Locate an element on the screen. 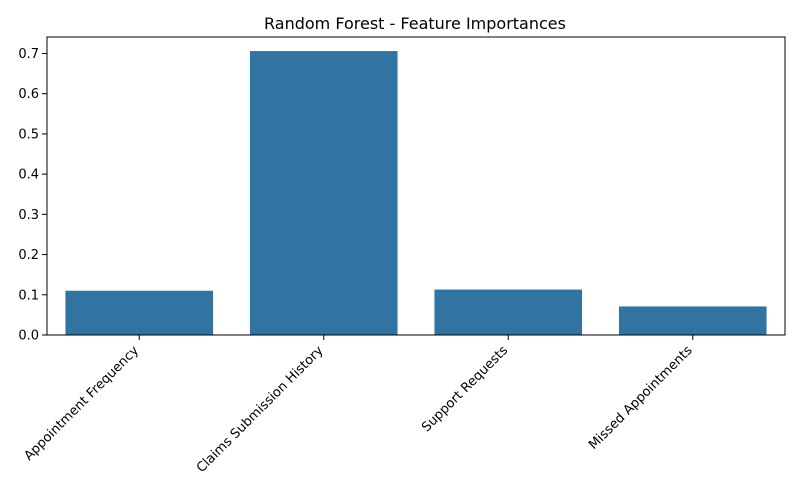  y-tick-label: 0.5 is located at coordinates (28, 134).